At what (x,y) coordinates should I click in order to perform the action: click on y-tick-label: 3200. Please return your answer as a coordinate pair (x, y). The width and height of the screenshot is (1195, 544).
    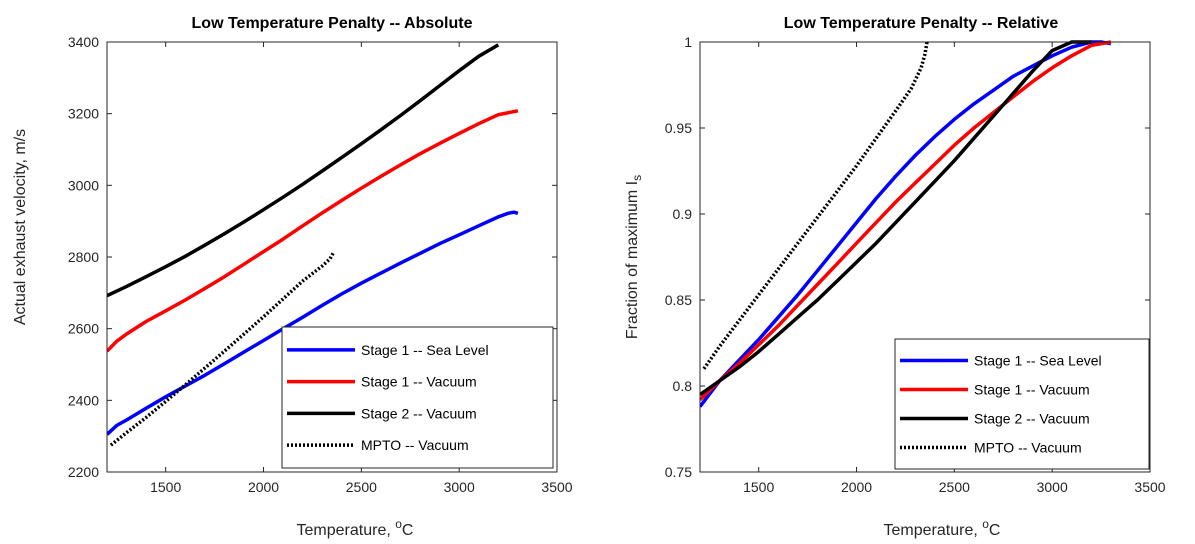
    Looking at the image, I should click on (83, 114).